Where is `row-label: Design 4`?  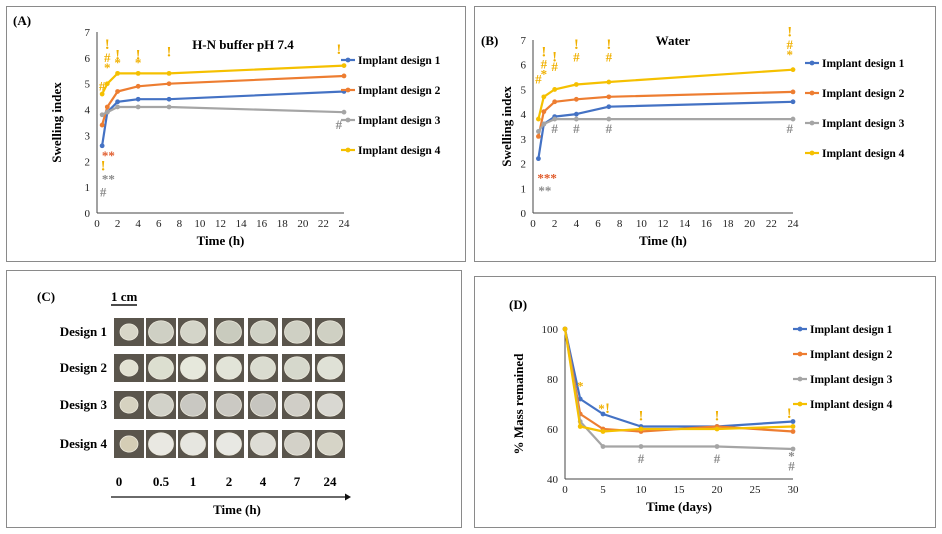 row-label: Design 4 is located at coordinates (84, 443).